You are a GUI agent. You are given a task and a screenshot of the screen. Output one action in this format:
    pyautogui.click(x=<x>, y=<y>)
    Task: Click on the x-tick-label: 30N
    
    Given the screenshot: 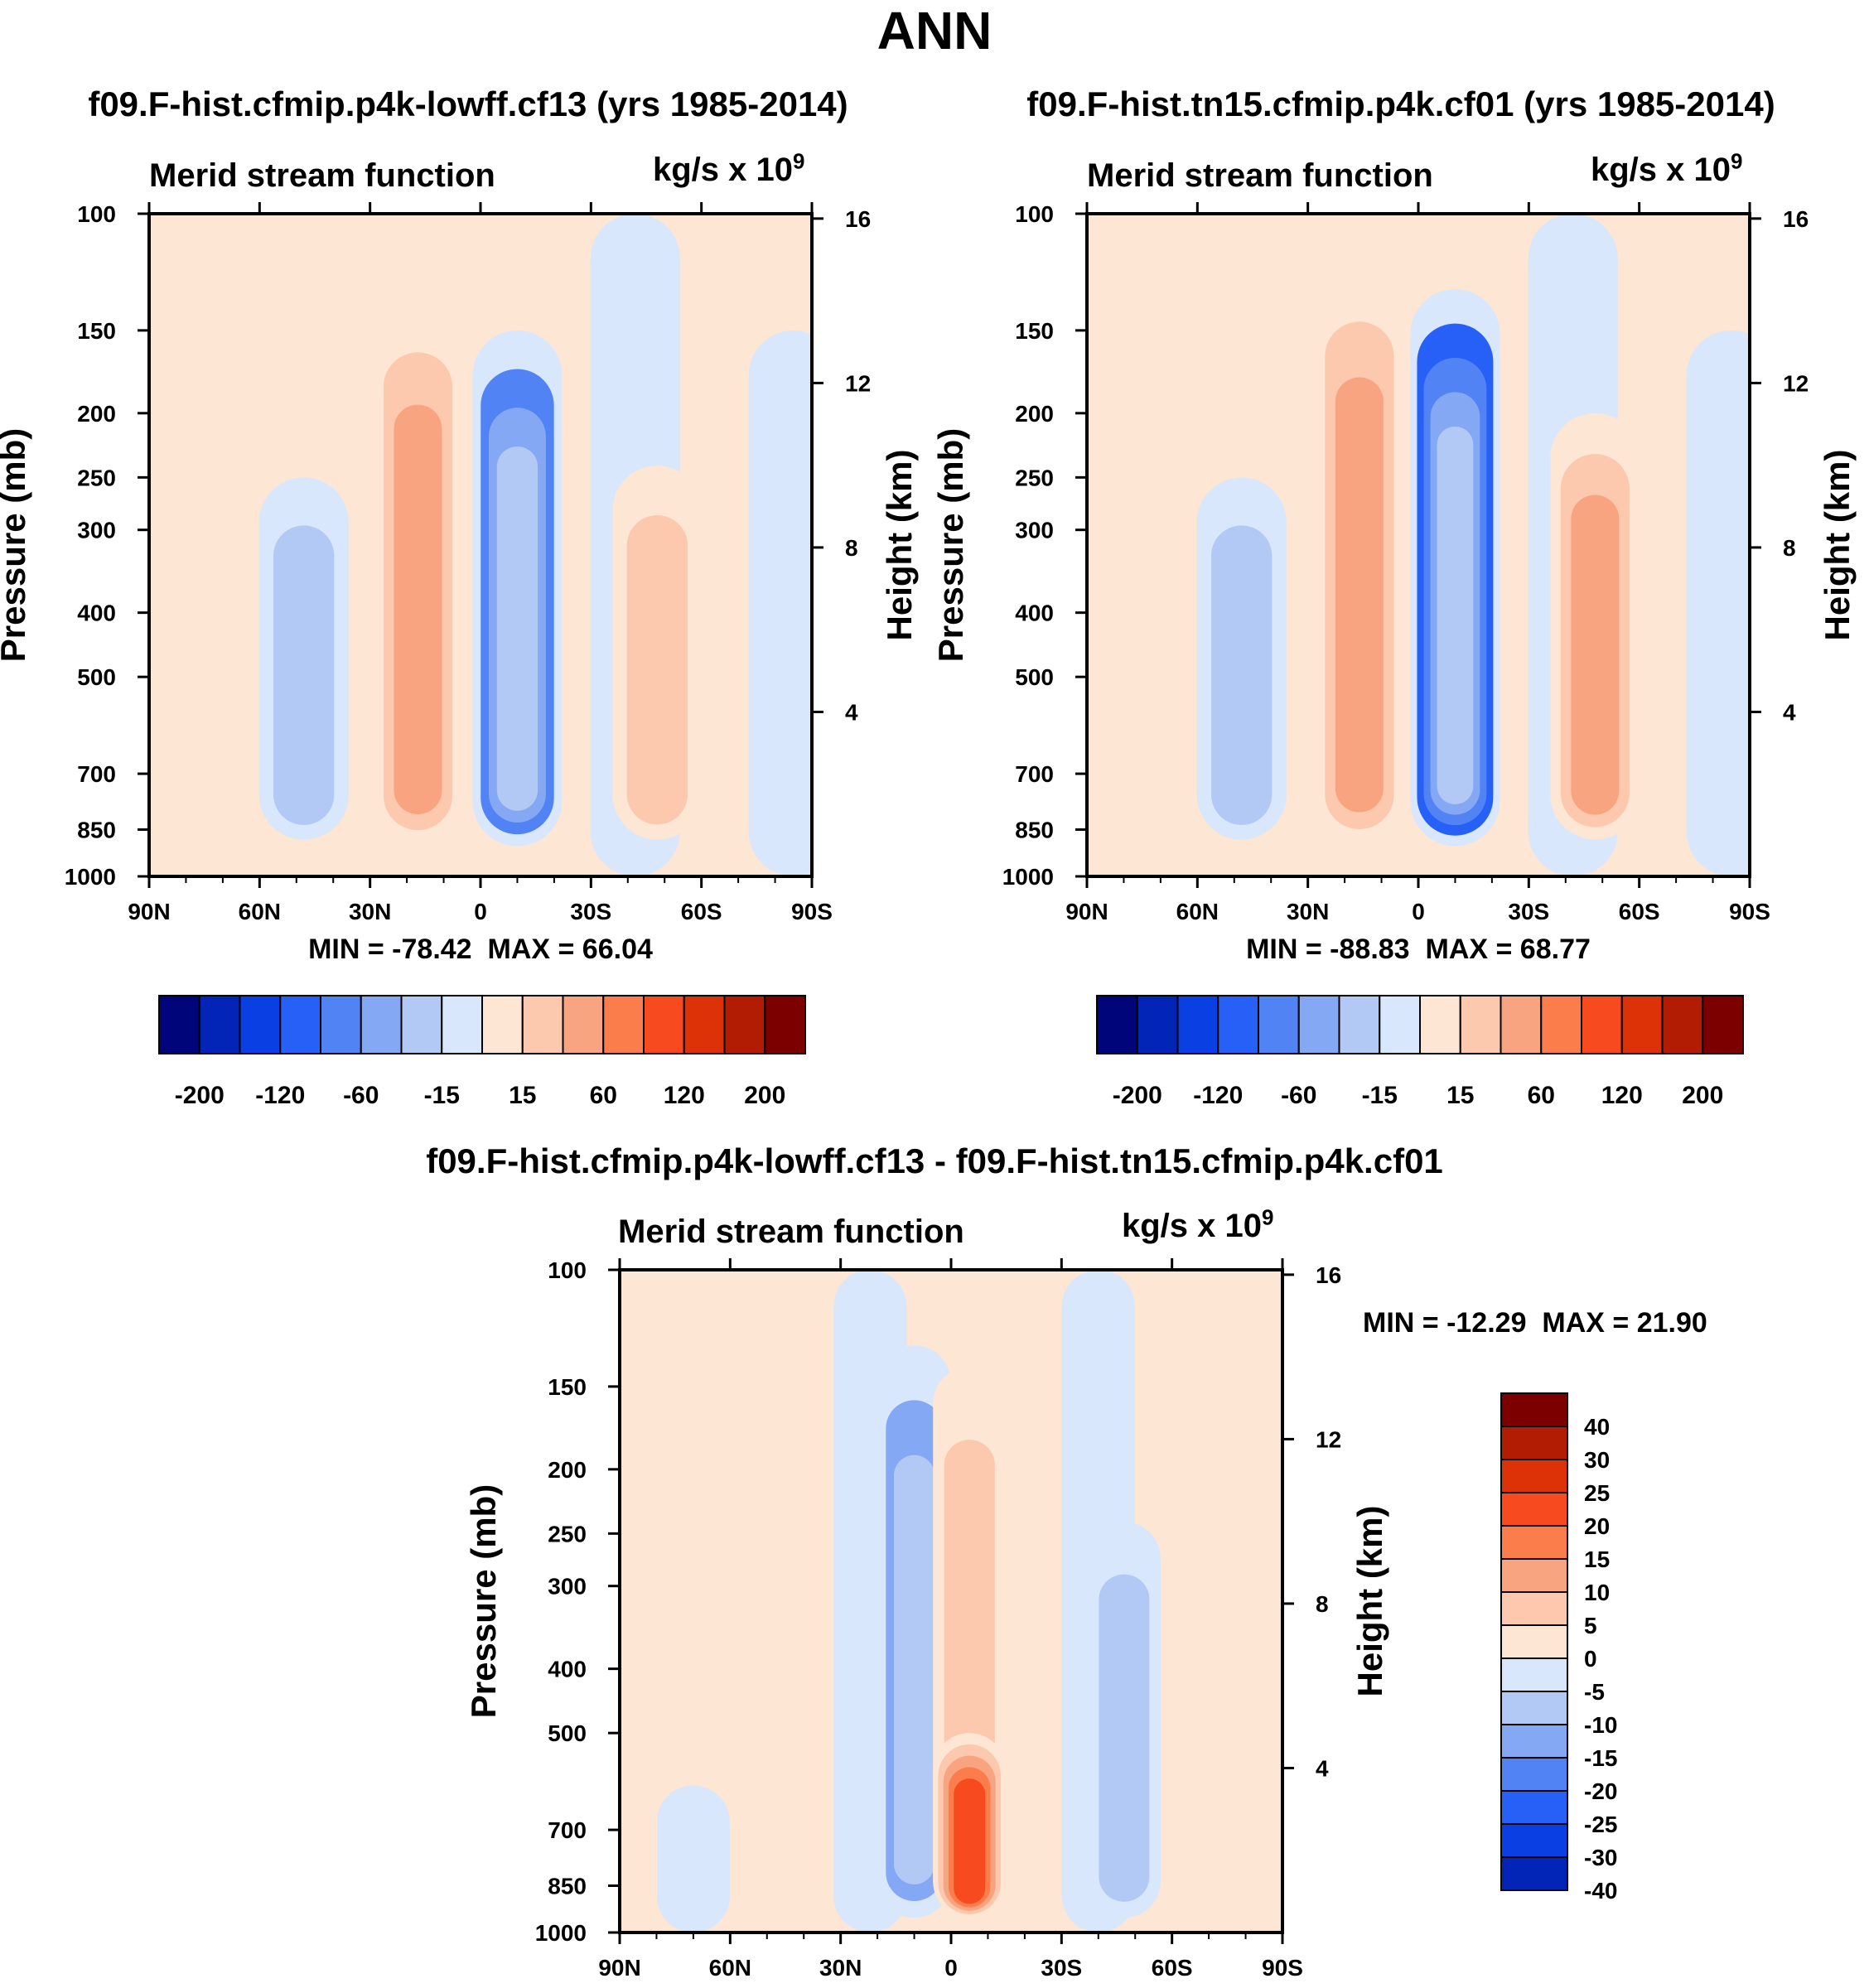 What is the action you would take?
    pyautogui.click(x=840, y=1968)
    